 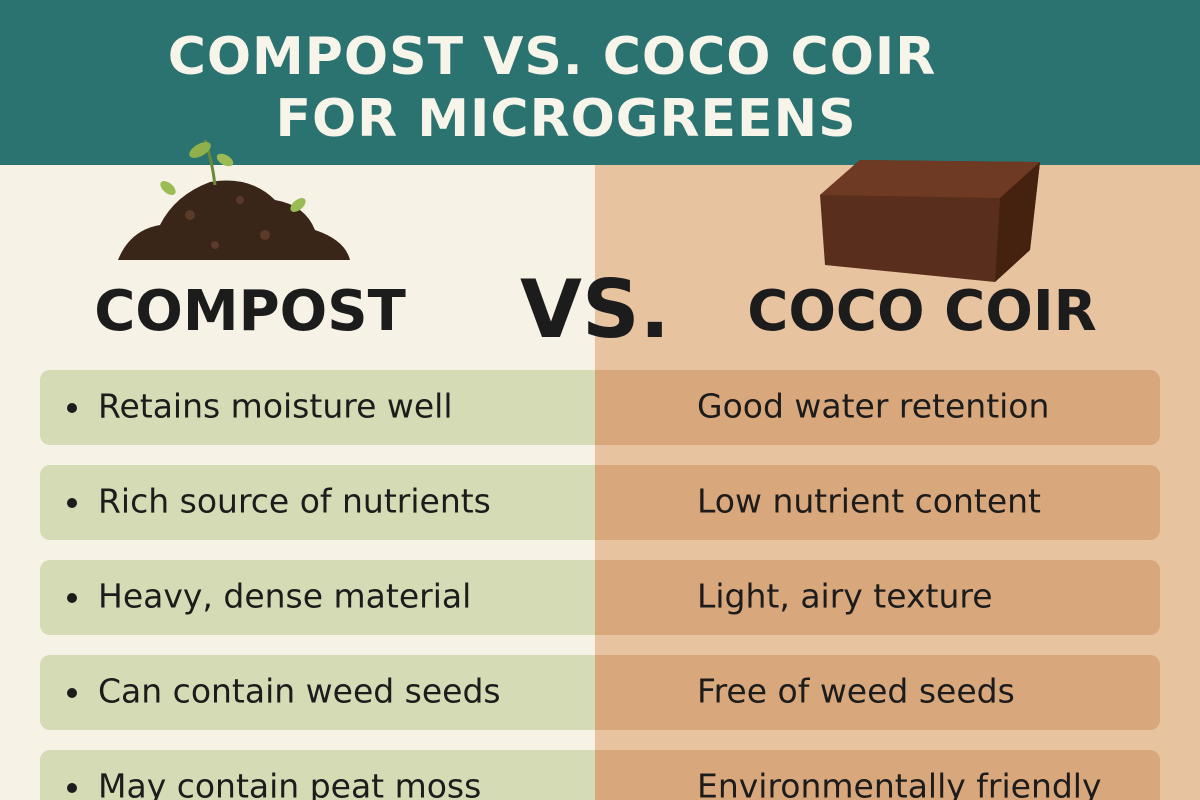 What do you see at coordinates (922, 311) in the screenshot?
I see `right-label: COCO COIR` at bounding box center [922, 311].